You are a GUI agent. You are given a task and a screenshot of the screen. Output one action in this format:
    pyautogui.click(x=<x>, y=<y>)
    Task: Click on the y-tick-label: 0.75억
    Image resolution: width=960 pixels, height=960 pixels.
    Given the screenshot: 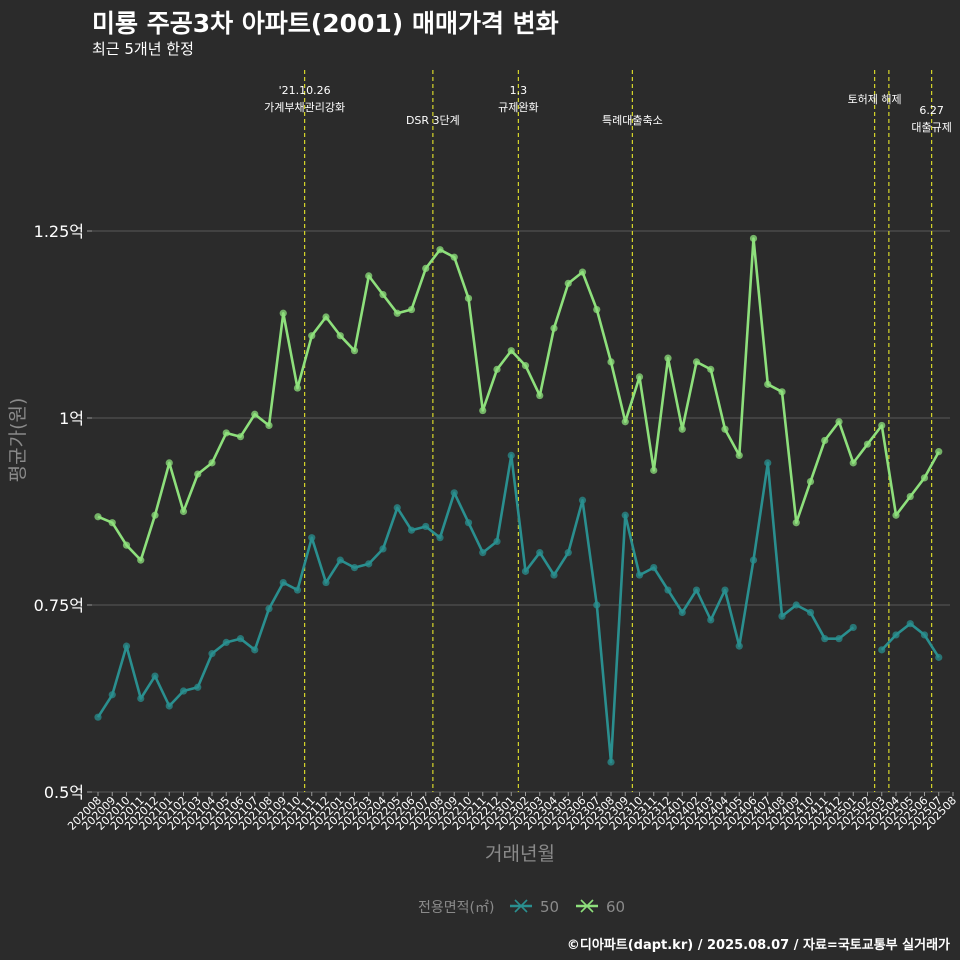 What is the action you would take?
    pyautogui.click(x=59, y=605)
    